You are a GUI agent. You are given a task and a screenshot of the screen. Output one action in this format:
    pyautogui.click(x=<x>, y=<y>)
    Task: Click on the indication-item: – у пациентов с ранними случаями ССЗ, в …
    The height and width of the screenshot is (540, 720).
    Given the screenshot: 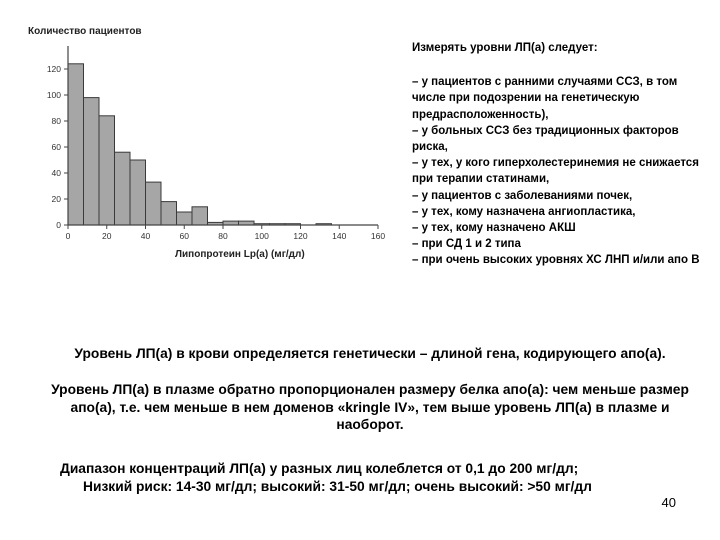 What is the action you would take?
    pyautogui.click(x=545, y=98)
    